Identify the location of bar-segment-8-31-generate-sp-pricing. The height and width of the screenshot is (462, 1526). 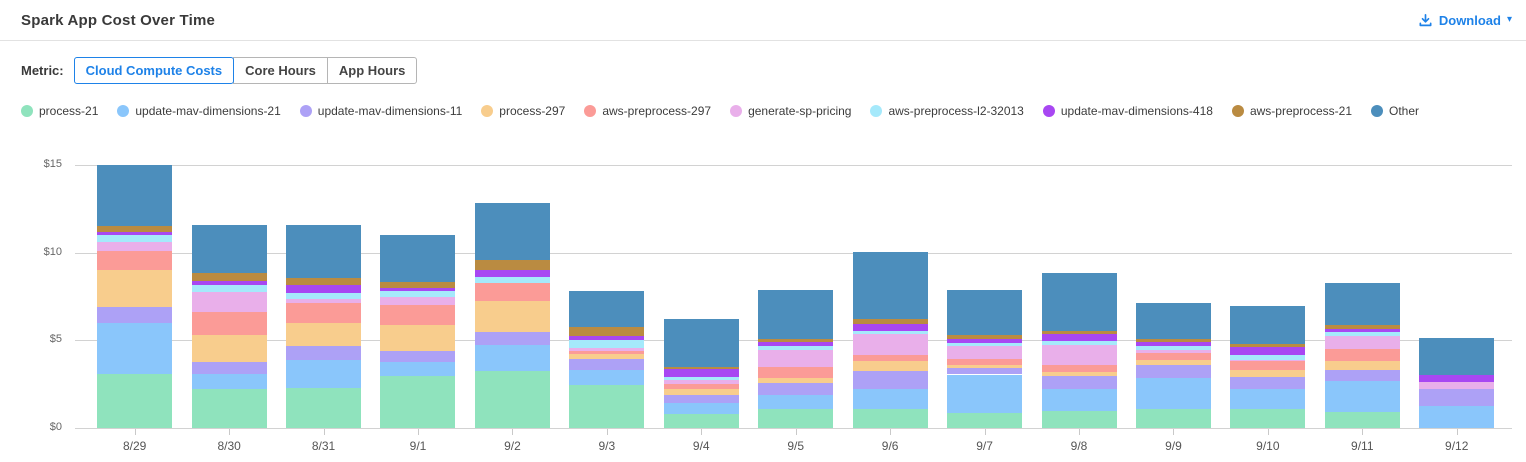
(324, 301).